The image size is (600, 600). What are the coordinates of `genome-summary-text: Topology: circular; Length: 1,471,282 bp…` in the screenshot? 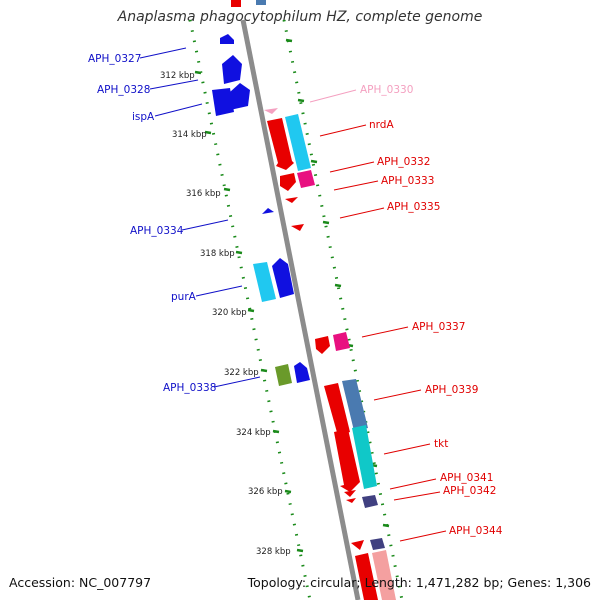 It's located at (419, 582).